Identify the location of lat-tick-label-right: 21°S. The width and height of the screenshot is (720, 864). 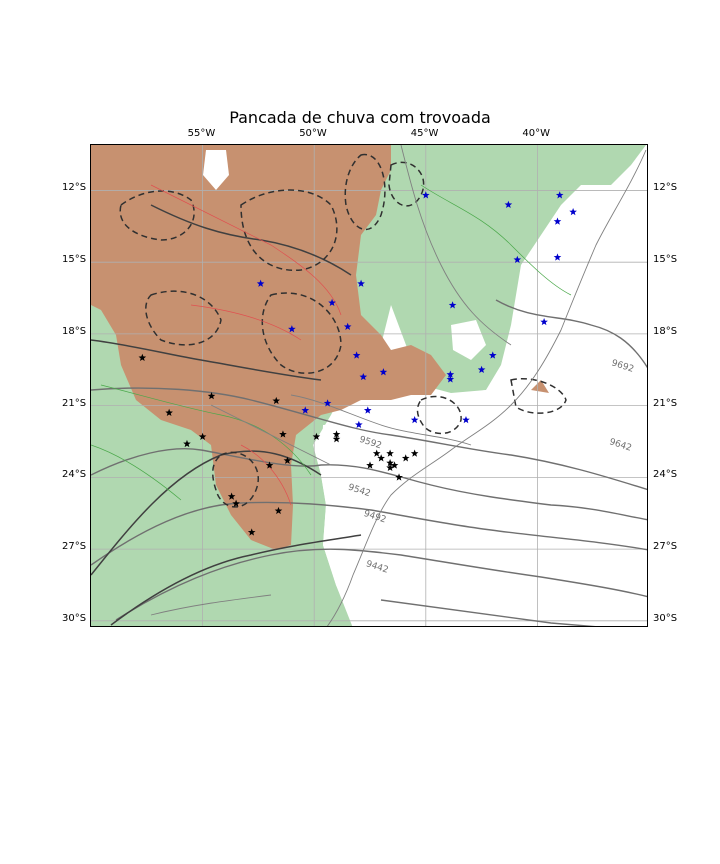
(665, 403).